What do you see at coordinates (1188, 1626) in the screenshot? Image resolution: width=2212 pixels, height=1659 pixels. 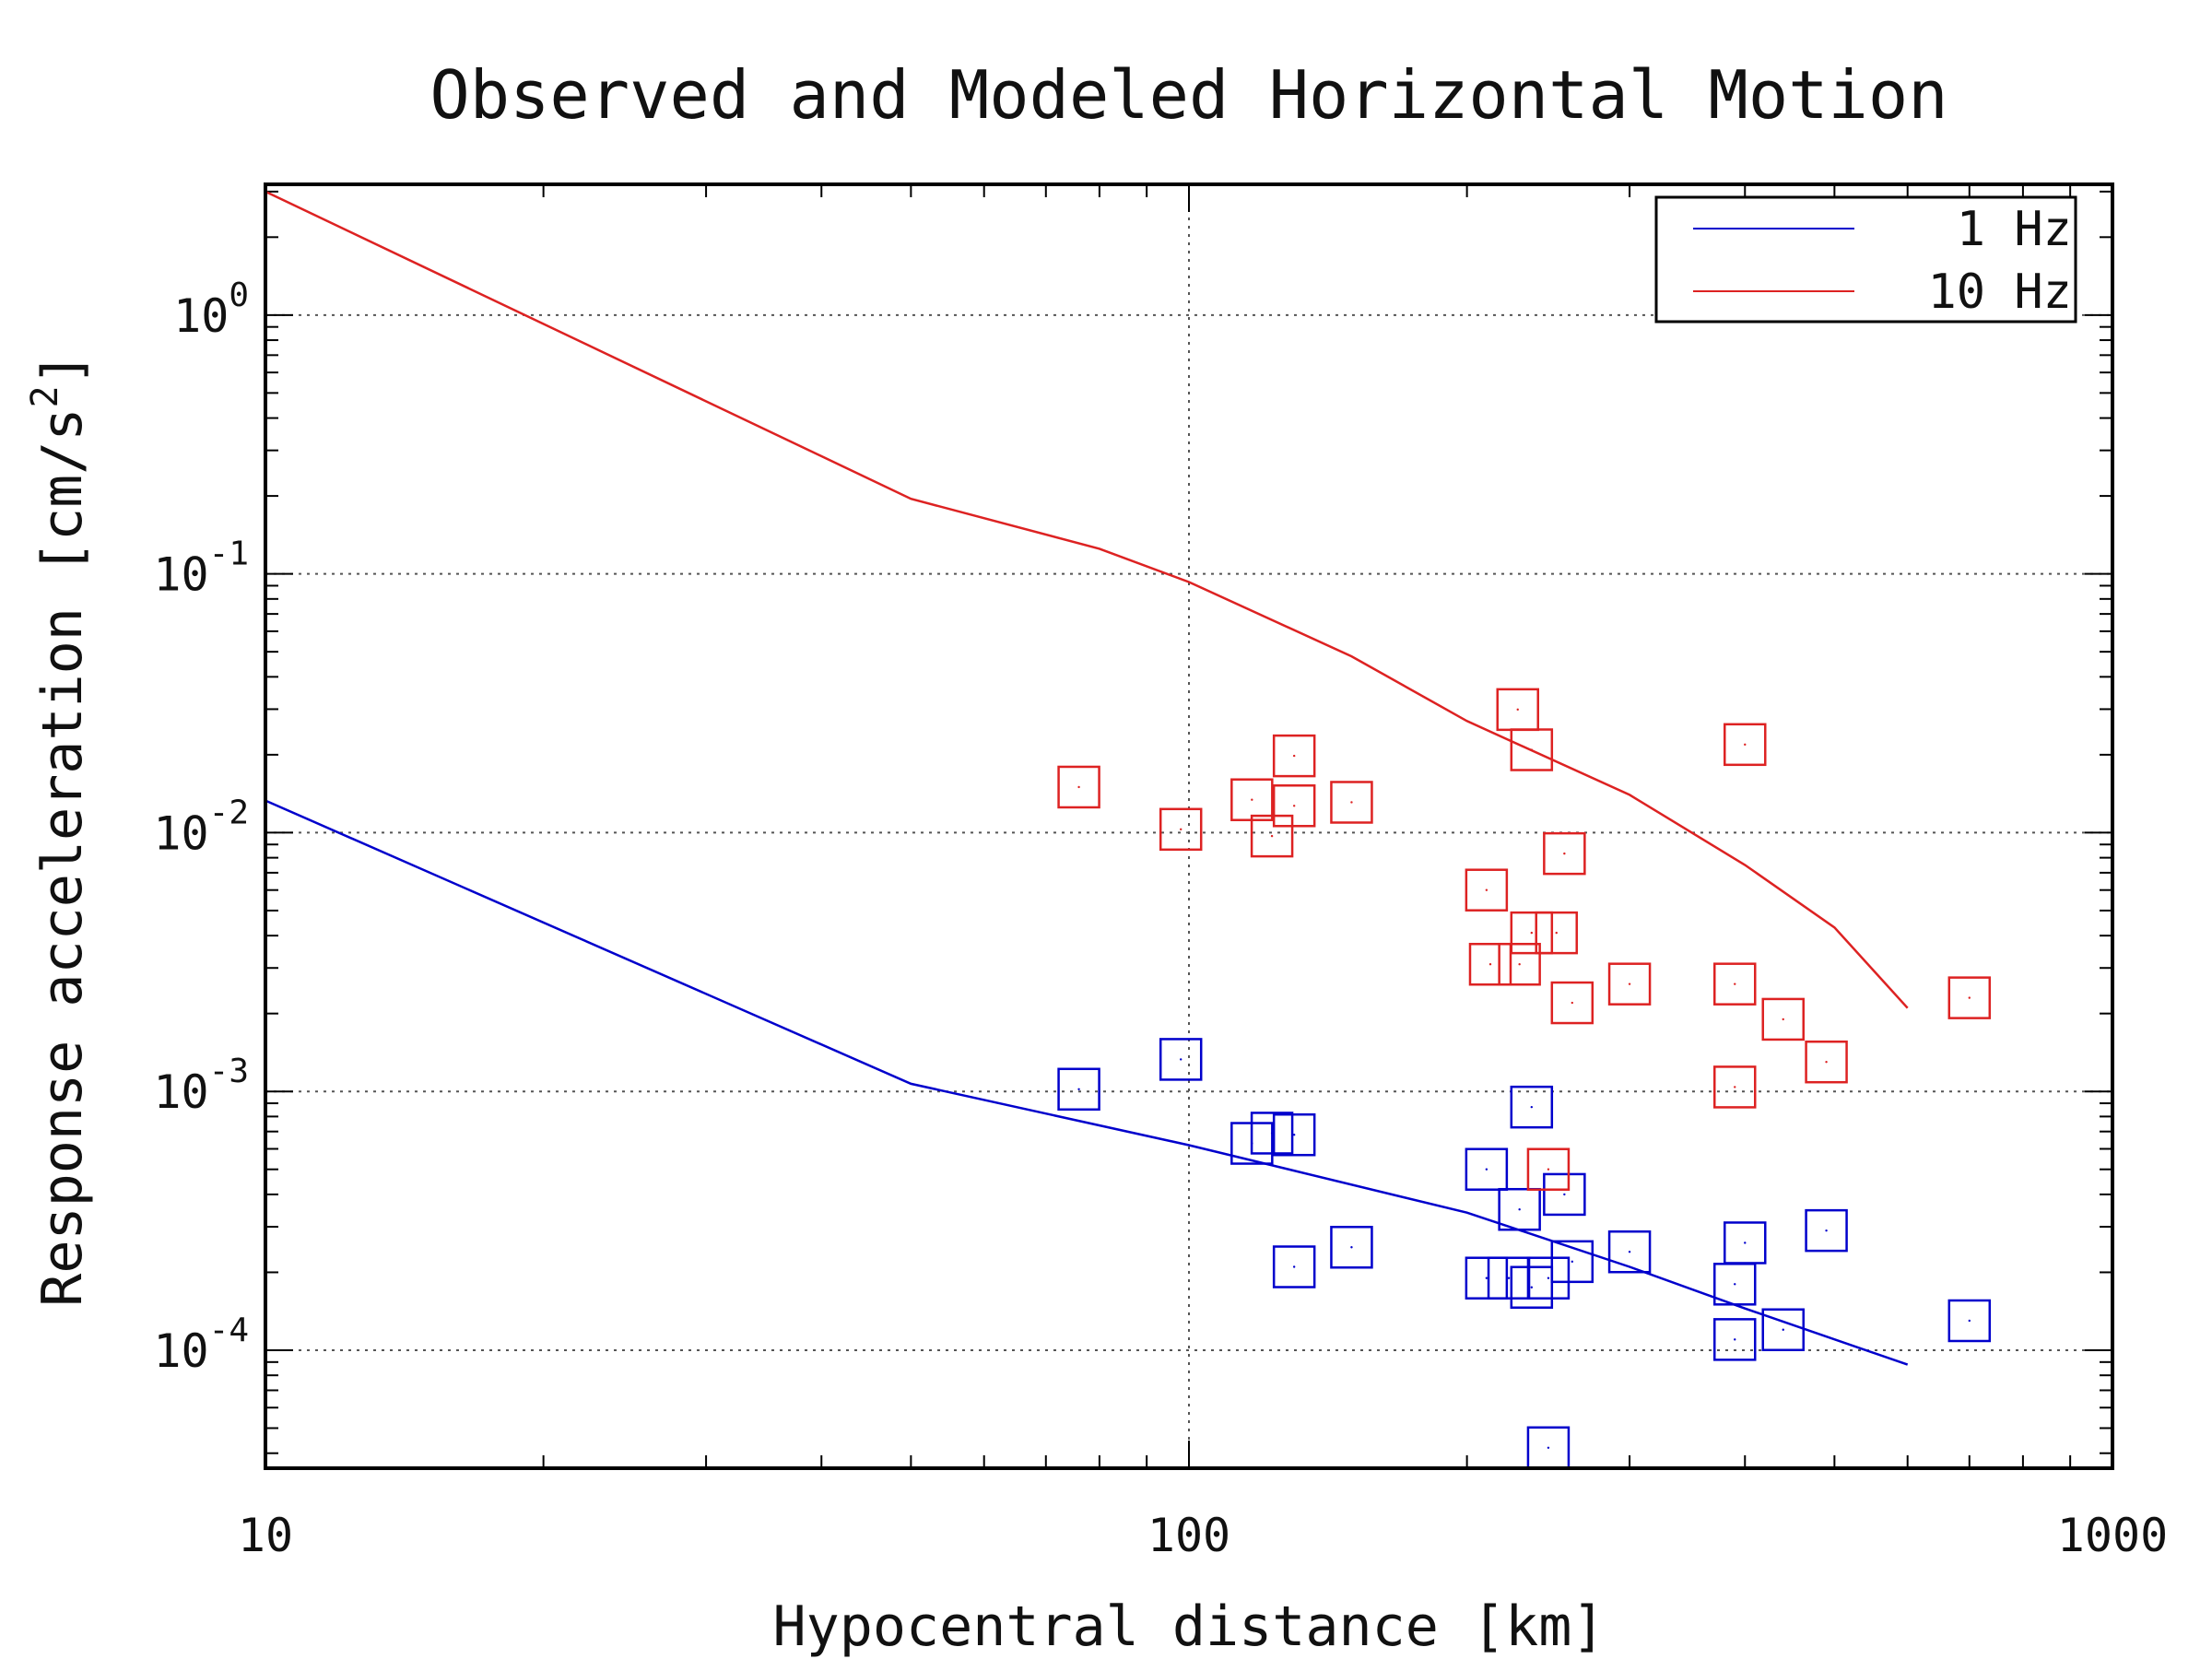 I see `x-axis-label: Hypocentral distance [km]` at bounding box center [1188, 1626].